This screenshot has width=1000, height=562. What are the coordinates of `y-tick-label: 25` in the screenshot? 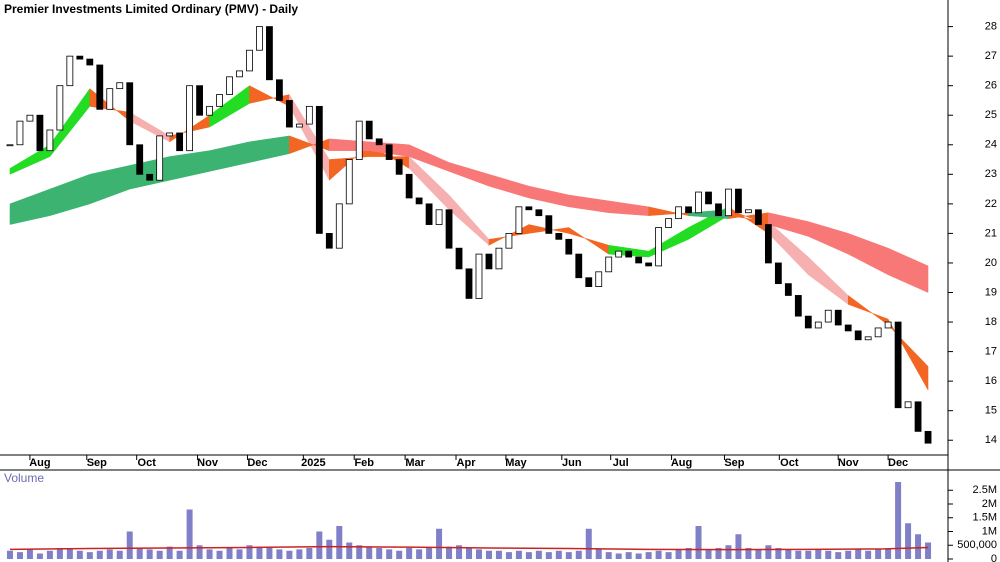 It's located at (991, 115).